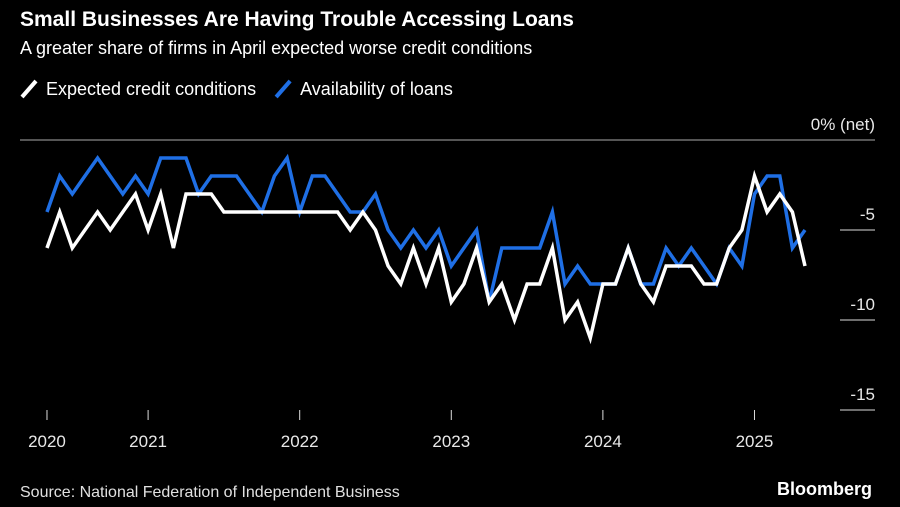 The height and width of the screenshot is (507, 900). What do you see at coordinates (603, 441) in the screenshot?
I see `x-tick-label: 2024` at bounding box center [603, 441].